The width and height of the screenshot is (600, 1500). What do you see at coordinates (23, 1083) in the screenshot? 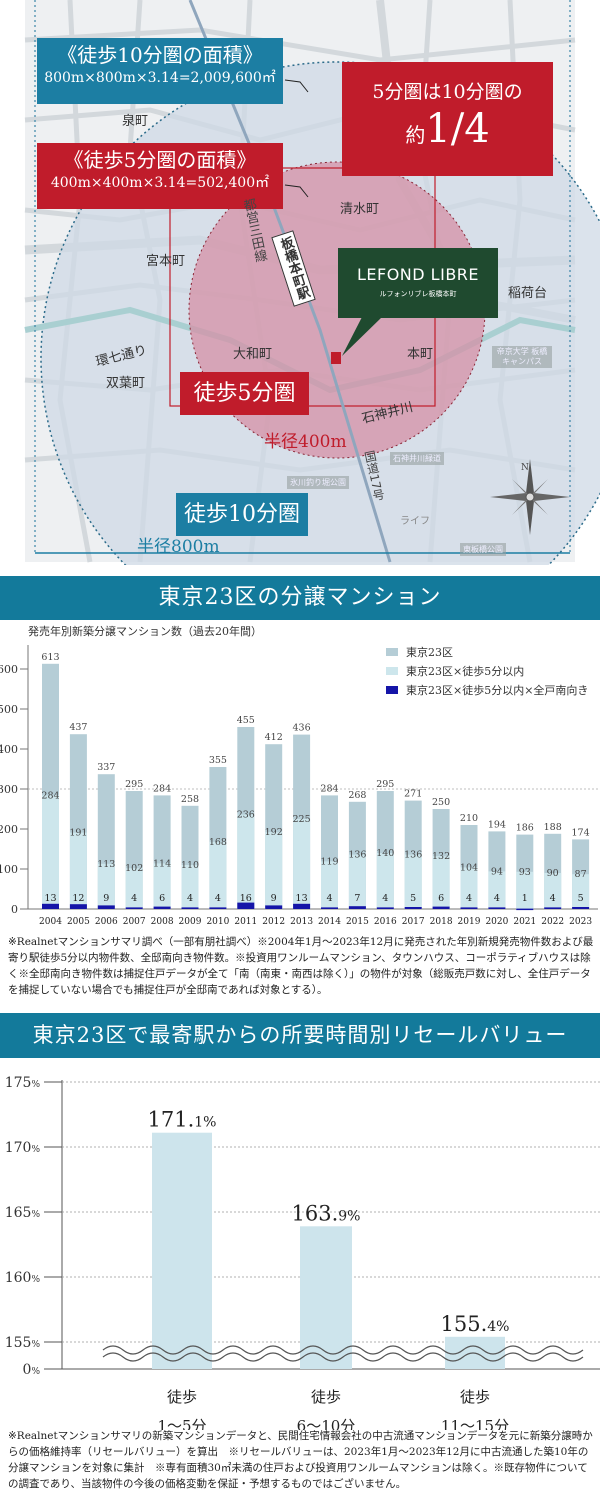
I see `y-tick-label: 175%` at bounding box center [23, 1083].